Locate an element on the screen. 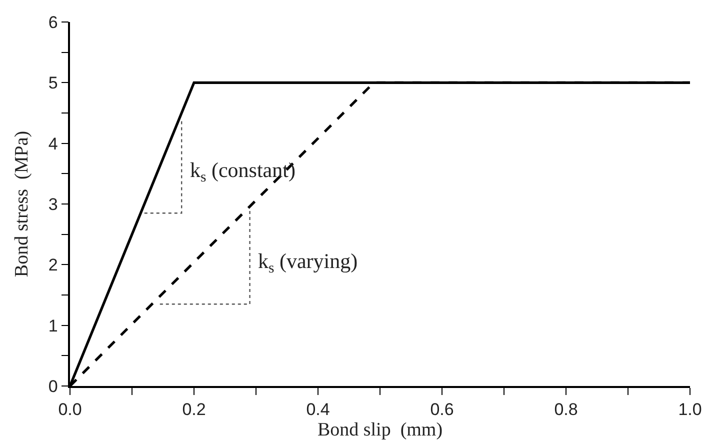 This screenshot has width=714, height=448. y-tick-label: 6 is located at coordinates (53, 22).